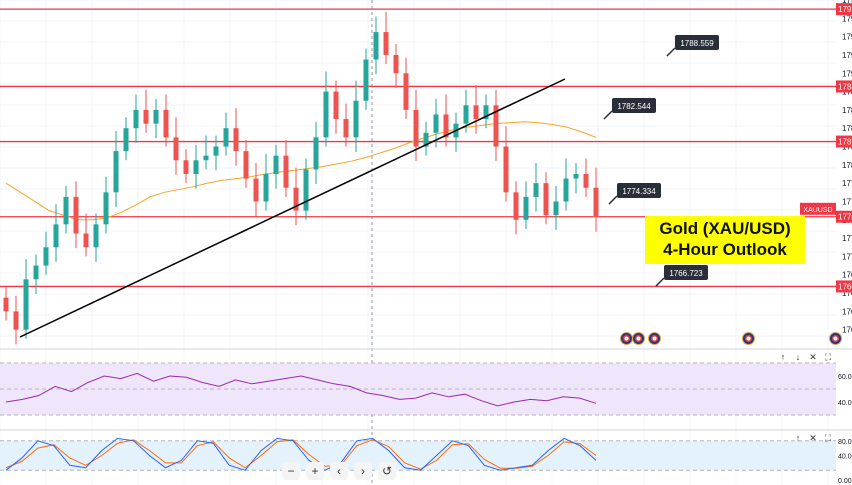 The height and width of the screenshot is (485, 852). What do you see at coordinates (847, 18) in the screenshot?
I see `price-tick-label: 1796` at bounding box center [847, 18].